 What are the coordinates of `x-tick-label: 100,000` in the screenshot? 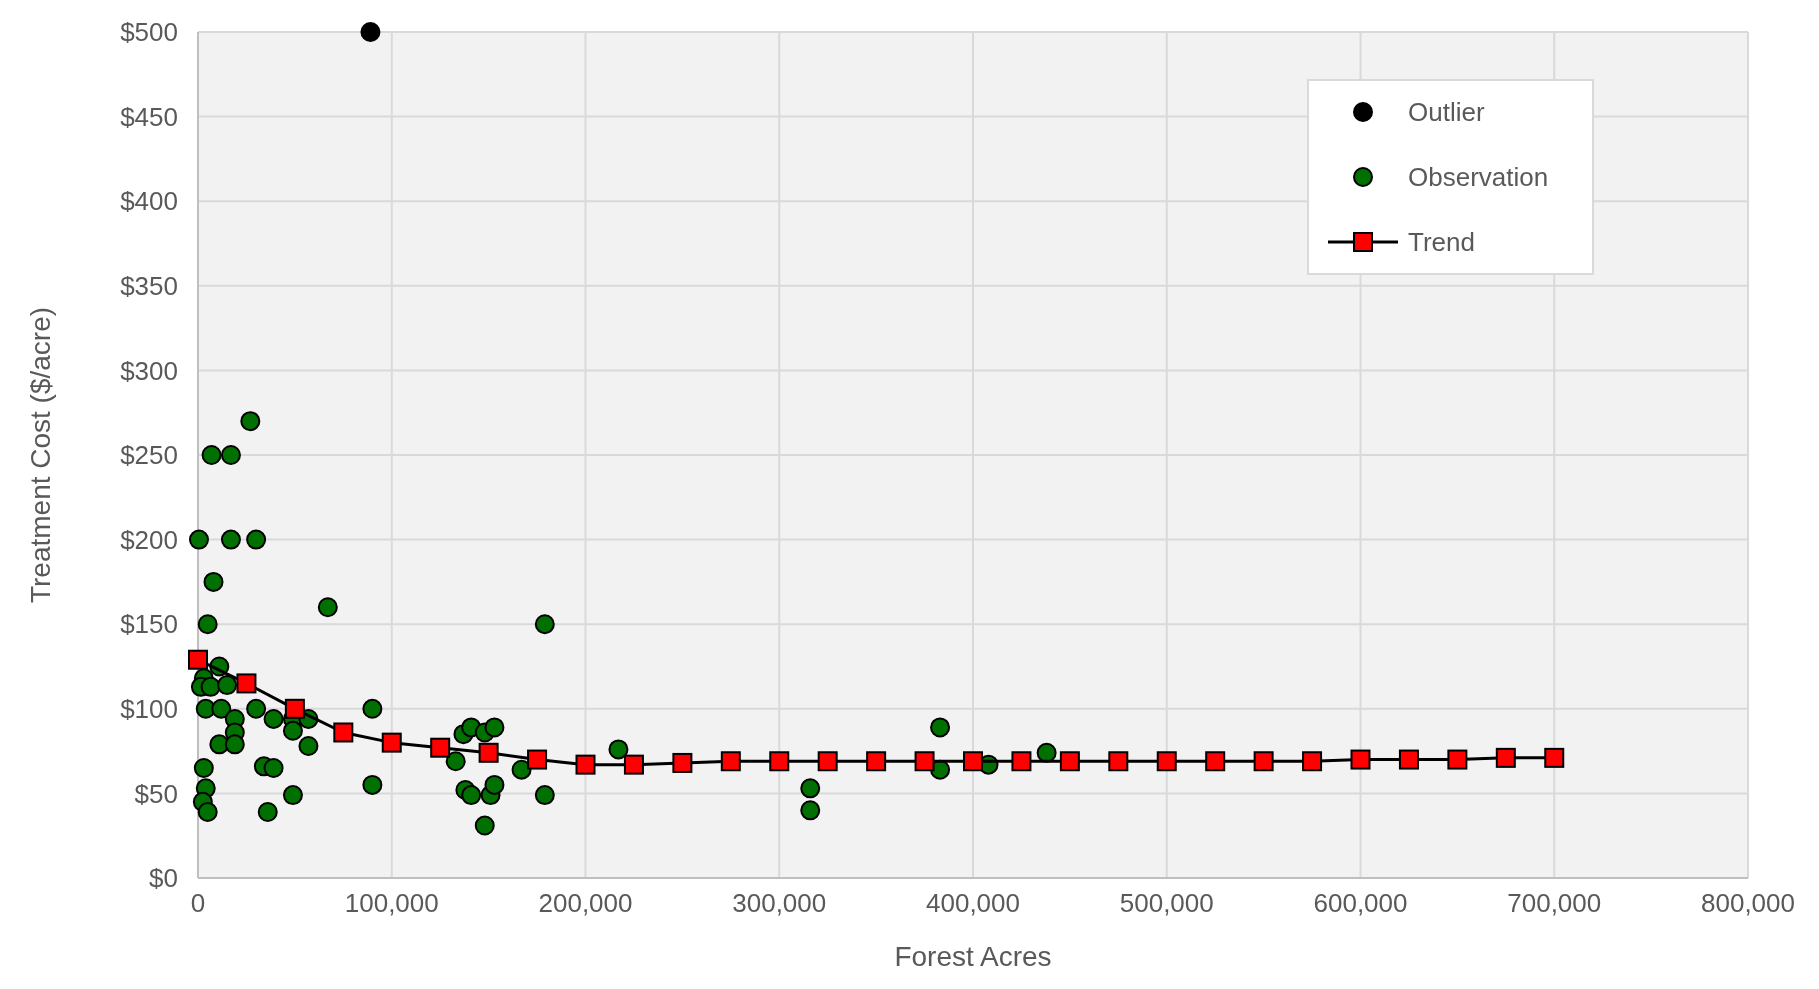 It's located at (391, 903).